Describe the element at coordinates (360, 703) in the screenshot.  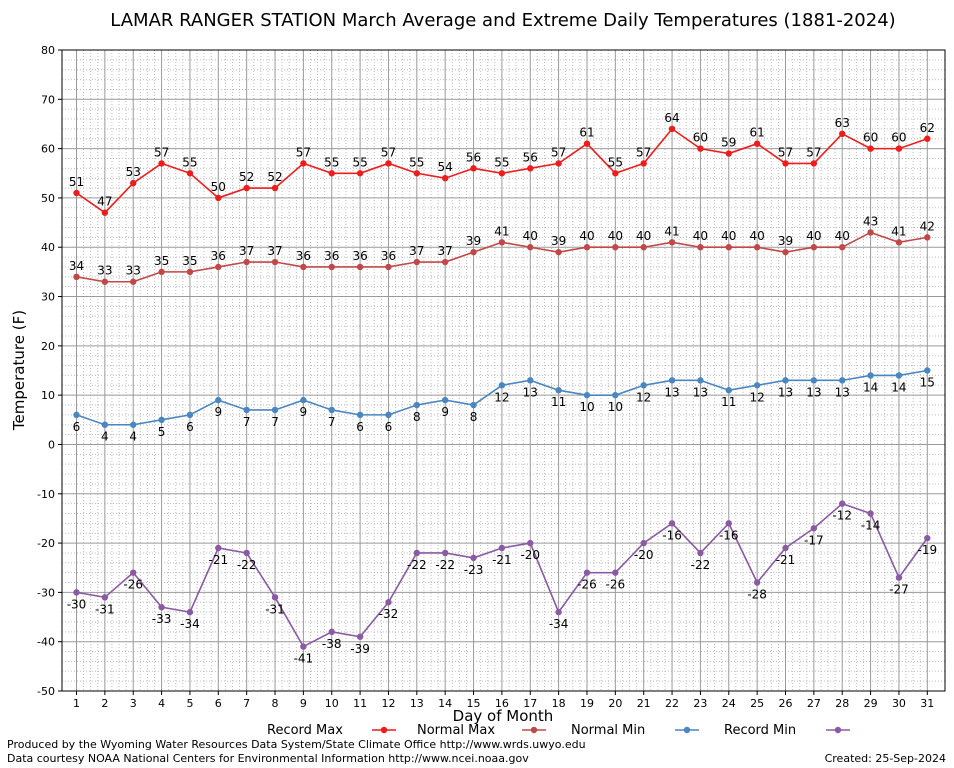
I see `x-tick-label: 11` at that location.